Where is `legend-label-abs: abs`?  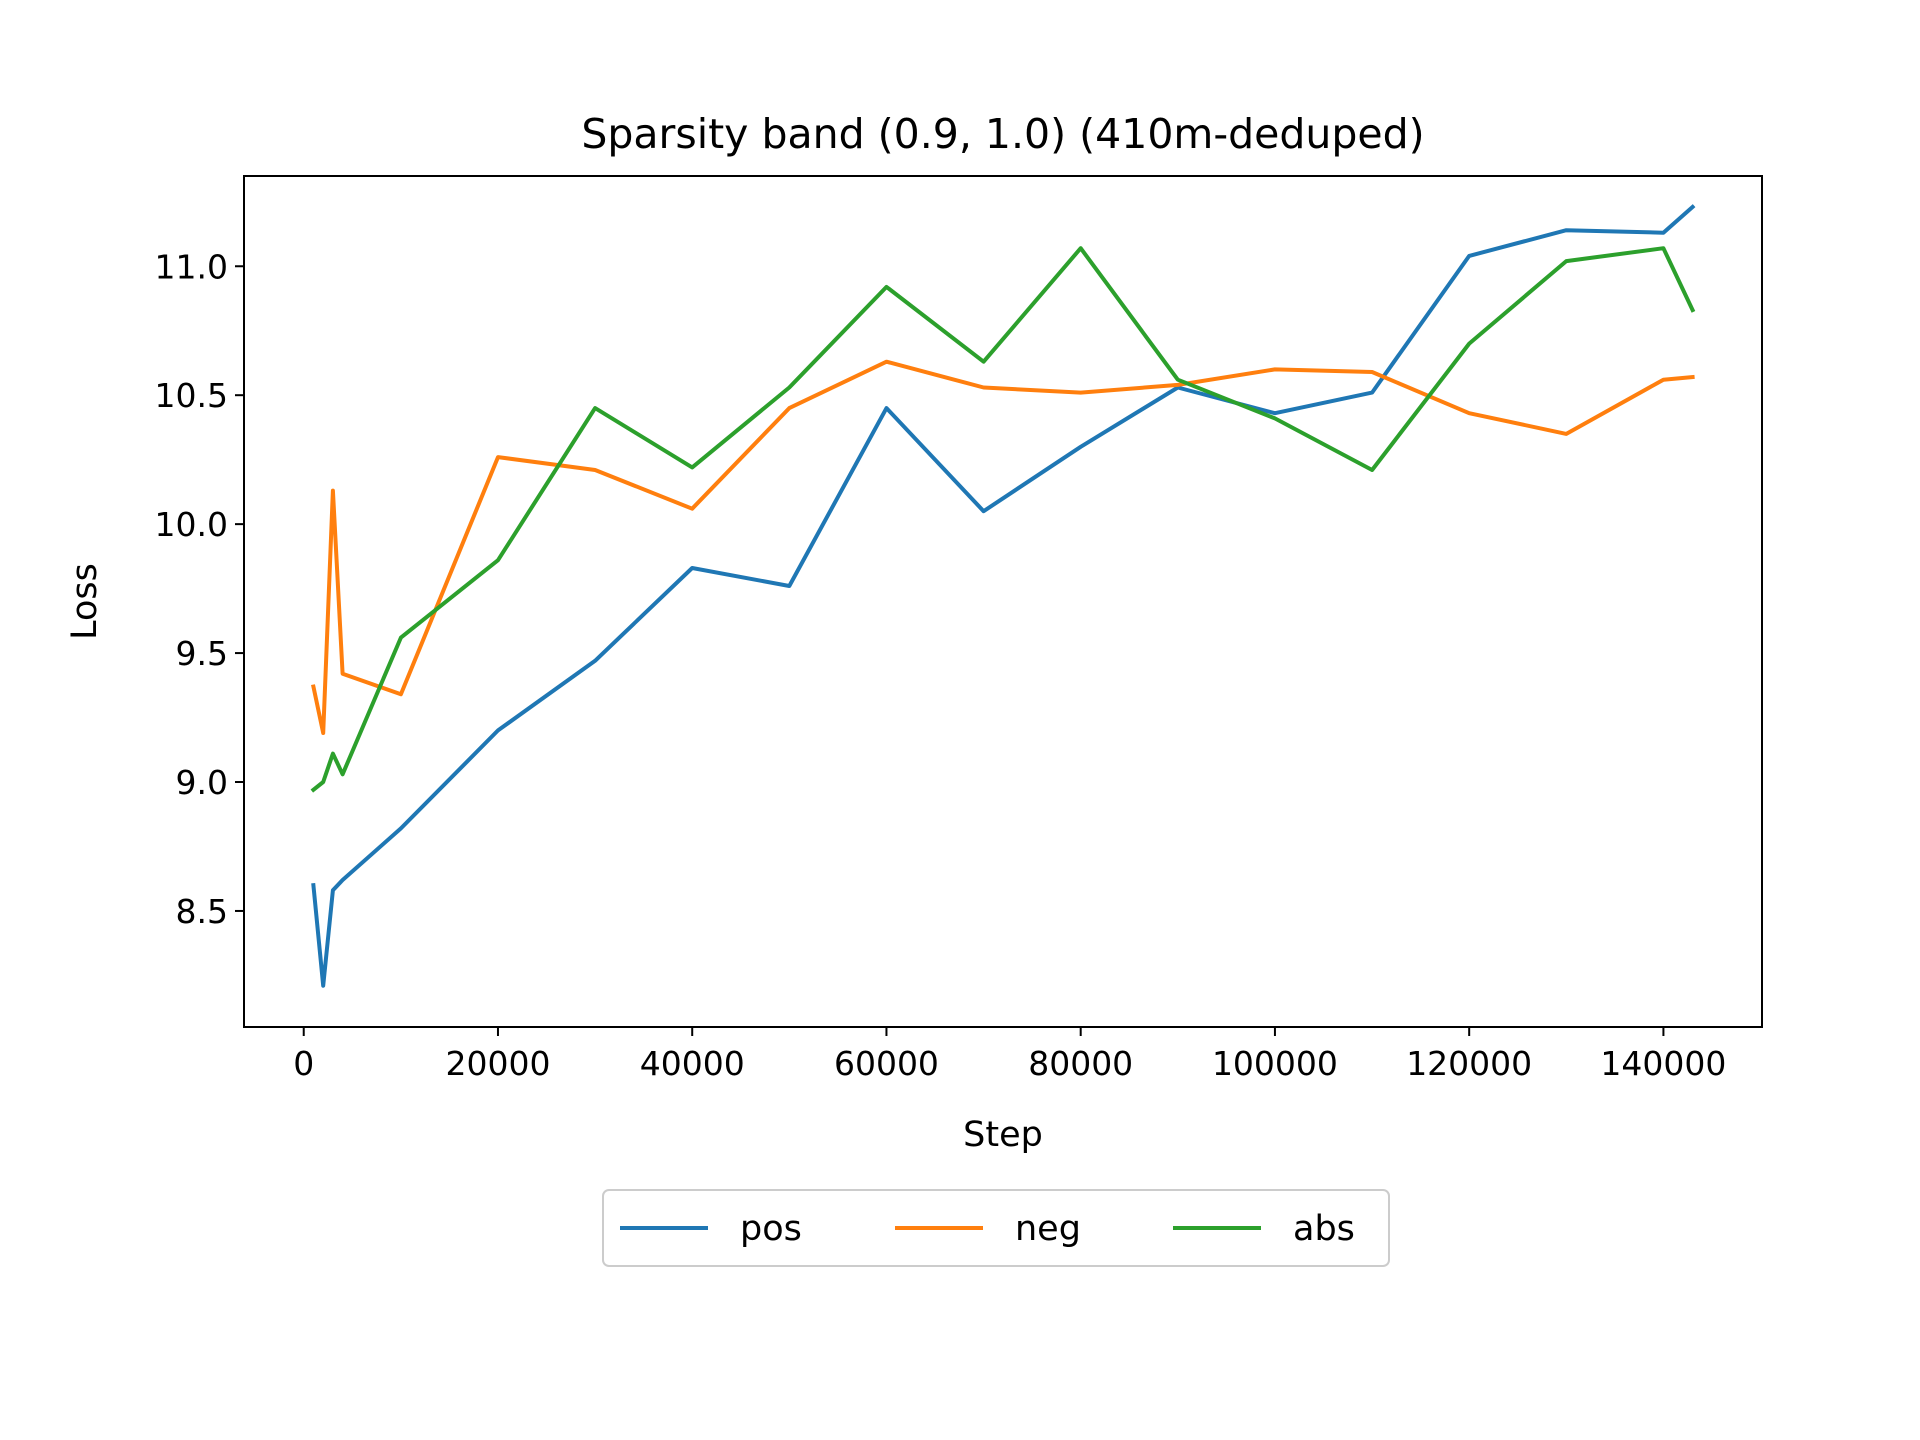
legend-label-abs: abs is located at coordinates (1324, 1229).